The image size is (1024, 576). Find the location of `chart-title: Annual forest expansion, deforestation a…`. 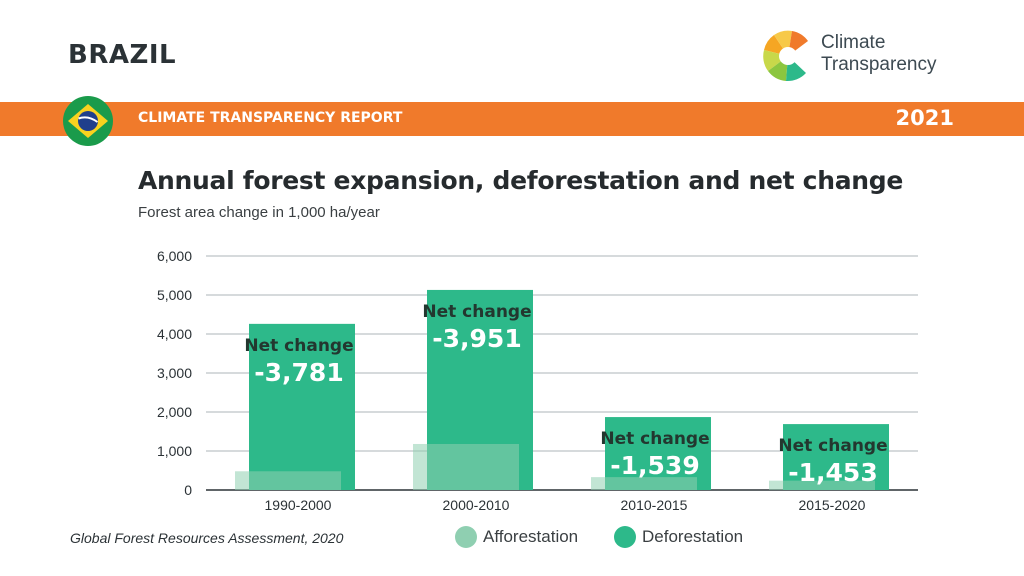

chart-title: Annual forest expansion, deforestation a… is located at coordinates (521, 180).